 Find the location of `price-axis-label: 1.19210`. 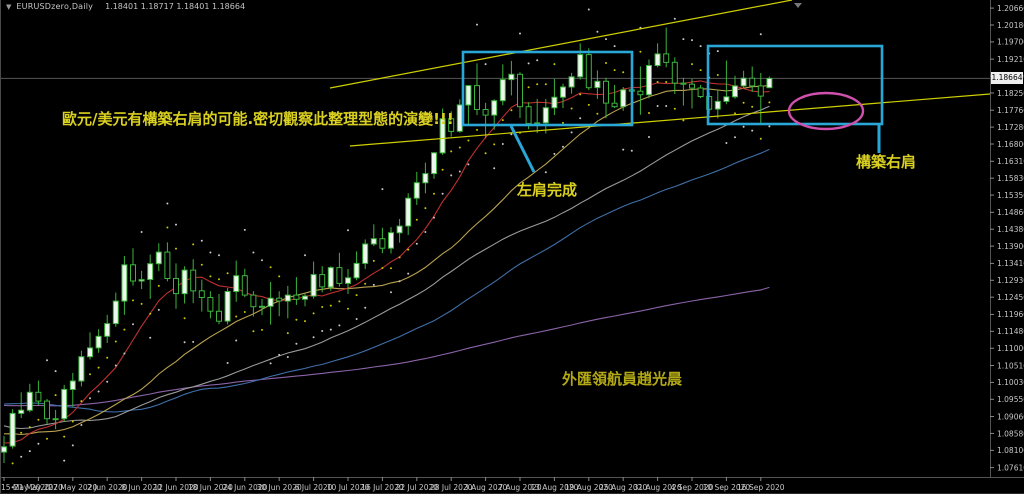

price-axis-label: 1.19210 is located at coordinates (1010, 59).